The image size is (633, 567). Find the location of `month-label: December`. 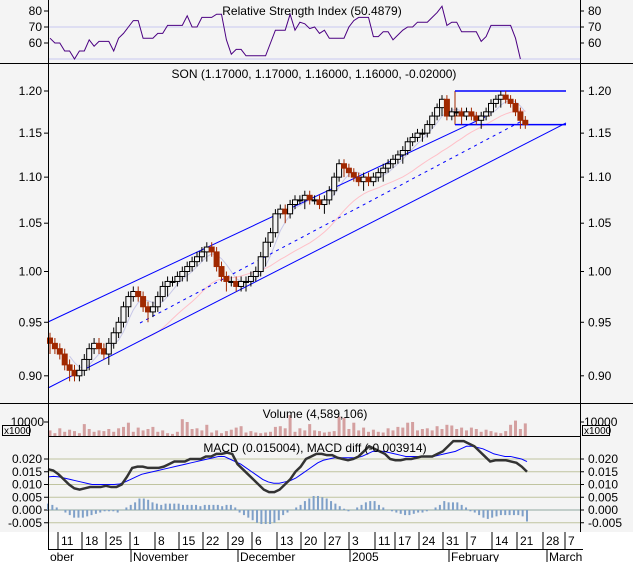

month-label: December is located at coordinates (267, 556).